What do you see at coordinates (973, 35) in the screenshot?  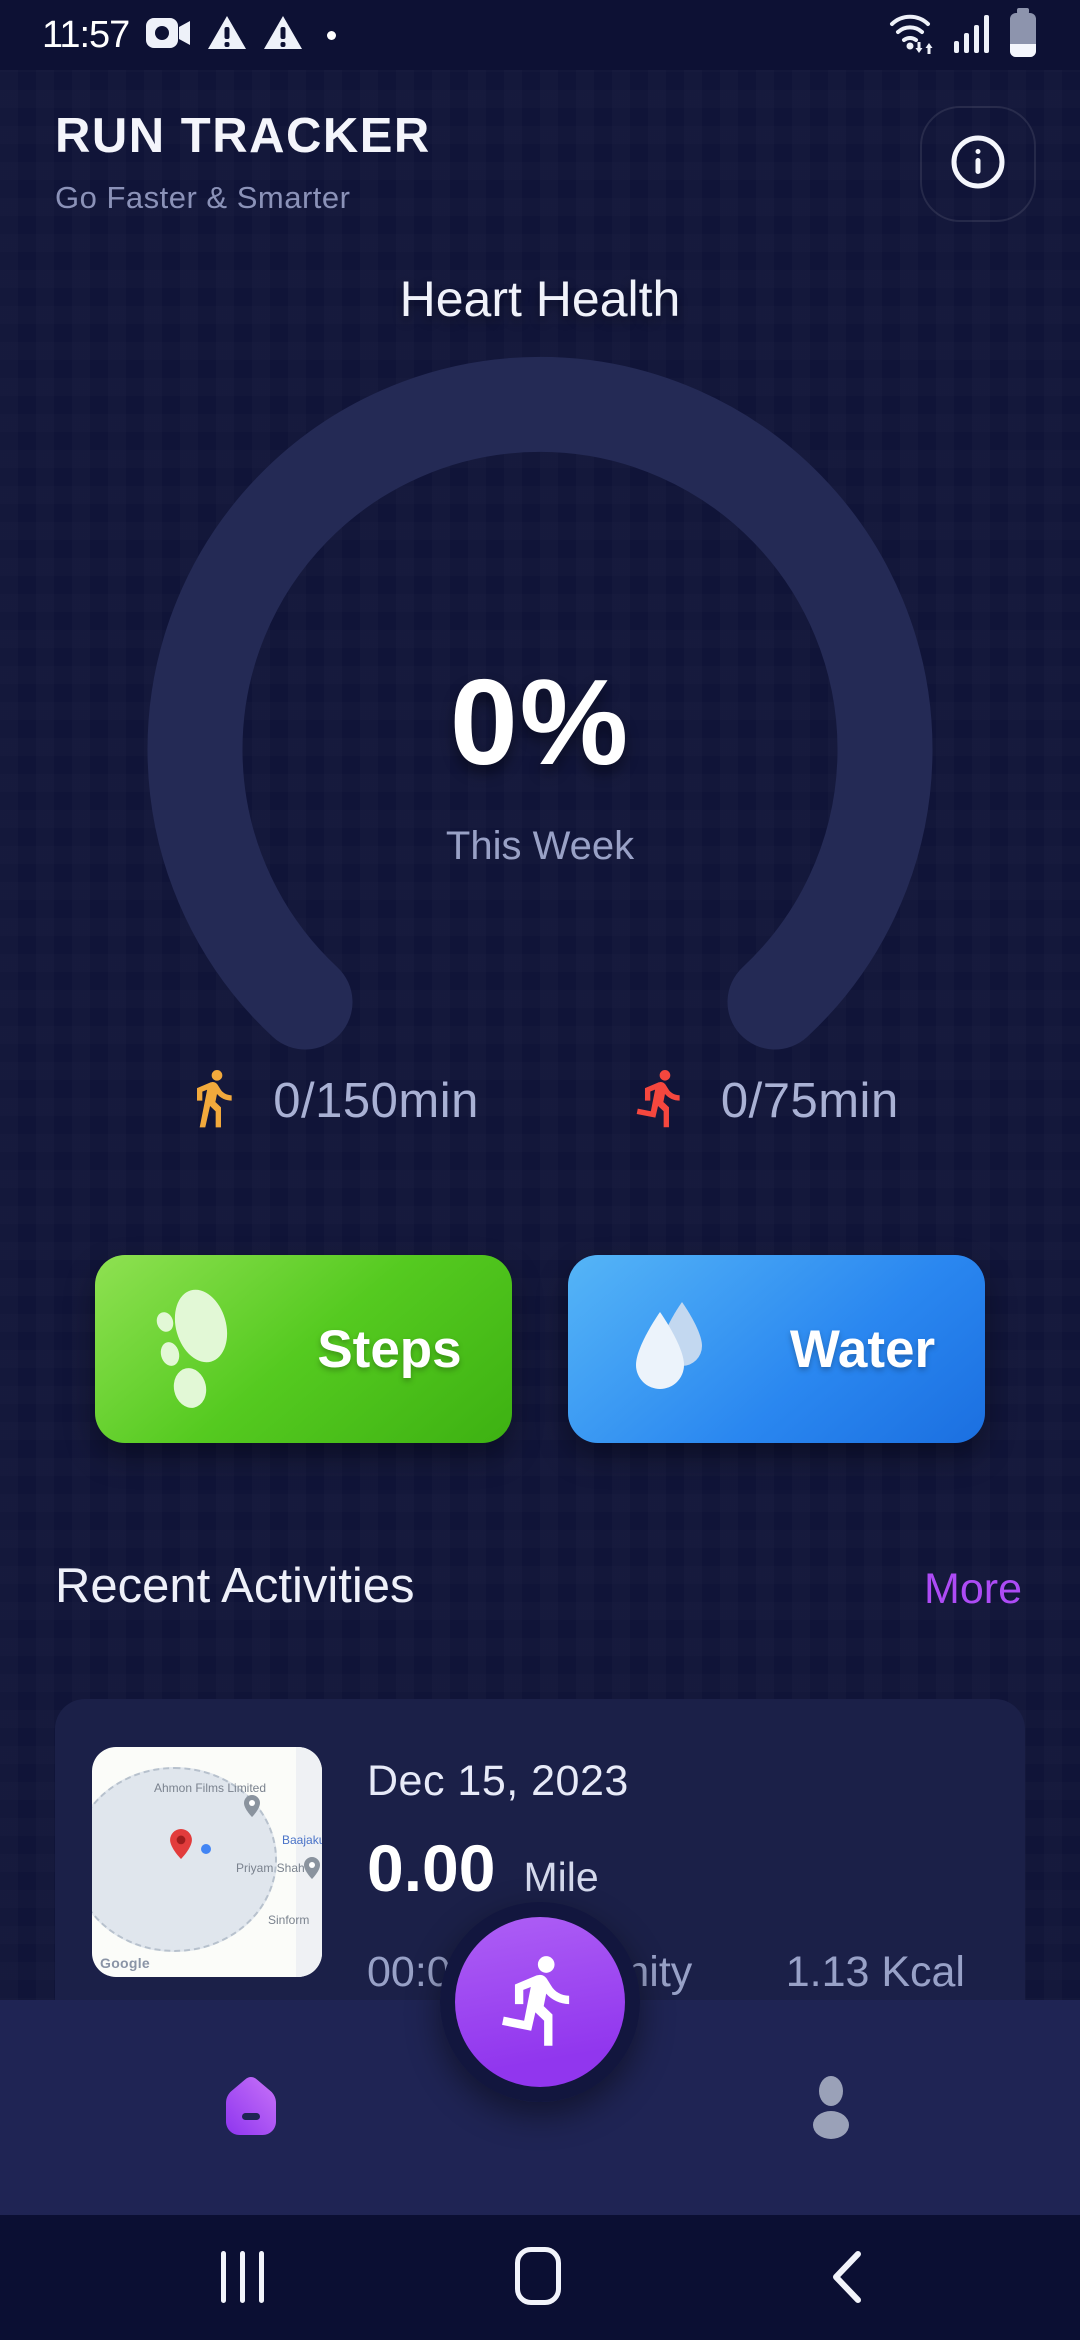 I see `signal-strength-icon` at bounding box center [973, 35].